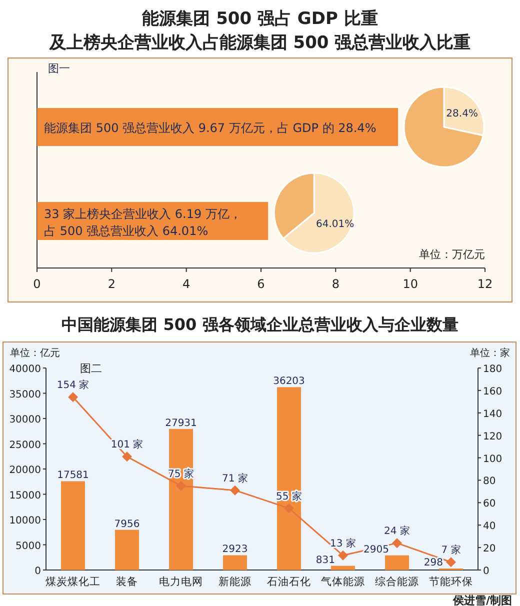  Describe the element at coordinates (25, 420) in the screenshot. I see `y-tick-label: 30000` at that location.